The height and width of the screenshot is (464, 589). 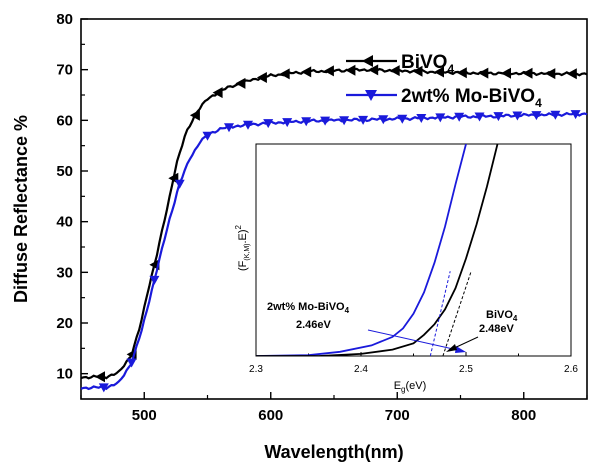 What do you see at coordinates (64, 171) in the screenshot?
I see `y-tick-label-50: 50` at bounding box center [64, 171].